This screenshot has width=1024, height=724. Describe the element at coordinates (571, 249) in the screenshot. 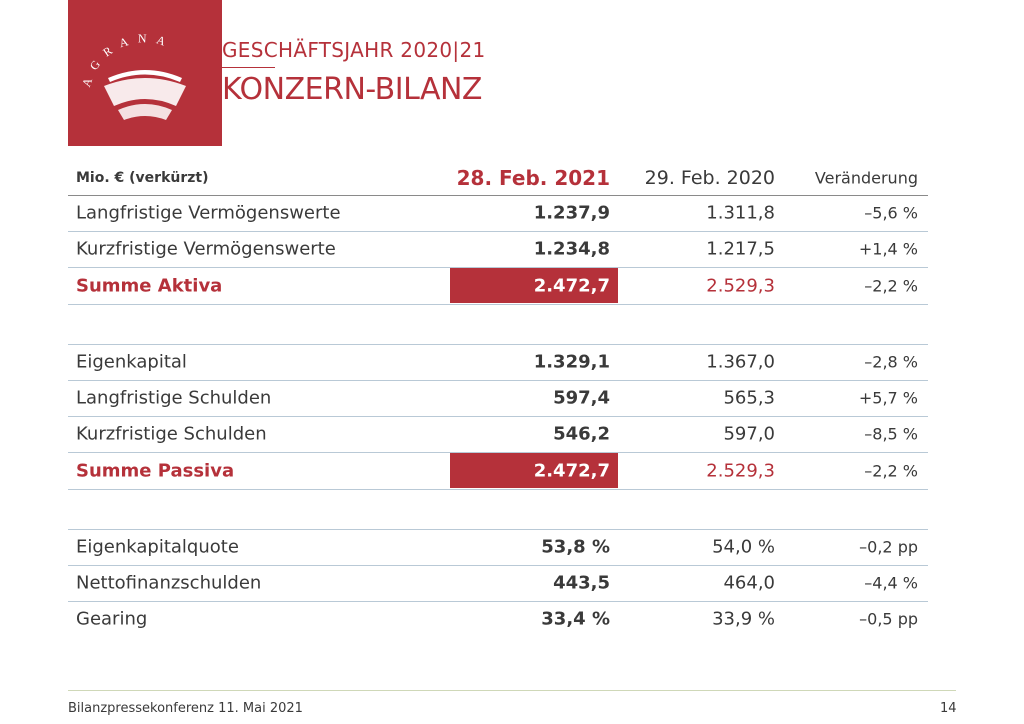

I see `table-cell: 1.234,8` at that location.